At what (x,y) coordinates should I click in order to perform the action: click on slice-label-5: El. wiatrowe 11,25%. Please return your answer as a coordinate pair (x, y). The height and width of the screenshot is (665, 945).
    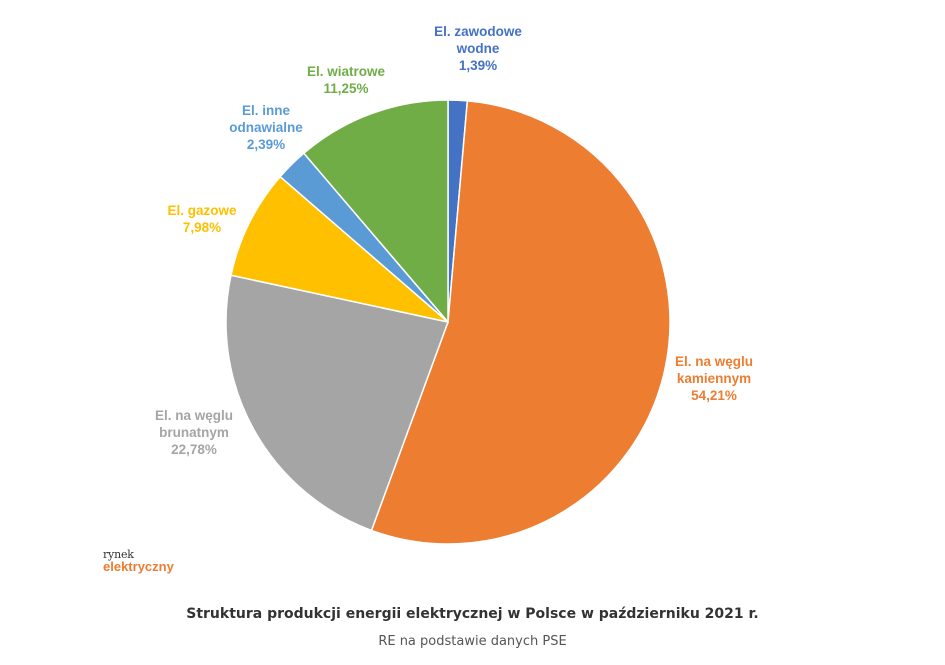
    Looking at the image, I should click on (346, 80).